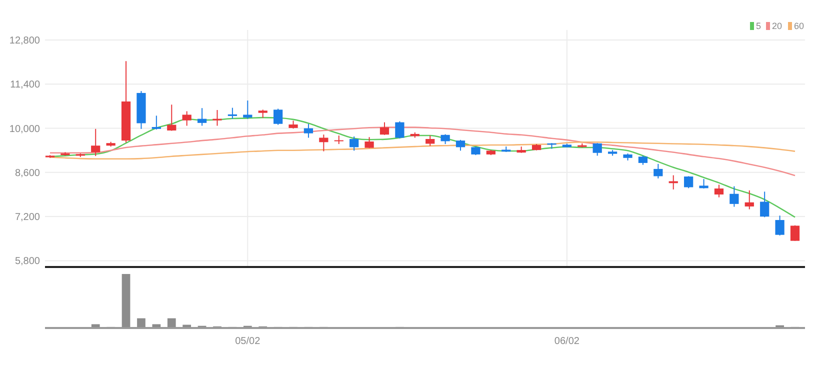 This screenshot has height=370, width=822. What do you see at coordinates (24, 41) in the screenshot?
I see `y-tick-label: 12,800` at bounding box center [24, 41].